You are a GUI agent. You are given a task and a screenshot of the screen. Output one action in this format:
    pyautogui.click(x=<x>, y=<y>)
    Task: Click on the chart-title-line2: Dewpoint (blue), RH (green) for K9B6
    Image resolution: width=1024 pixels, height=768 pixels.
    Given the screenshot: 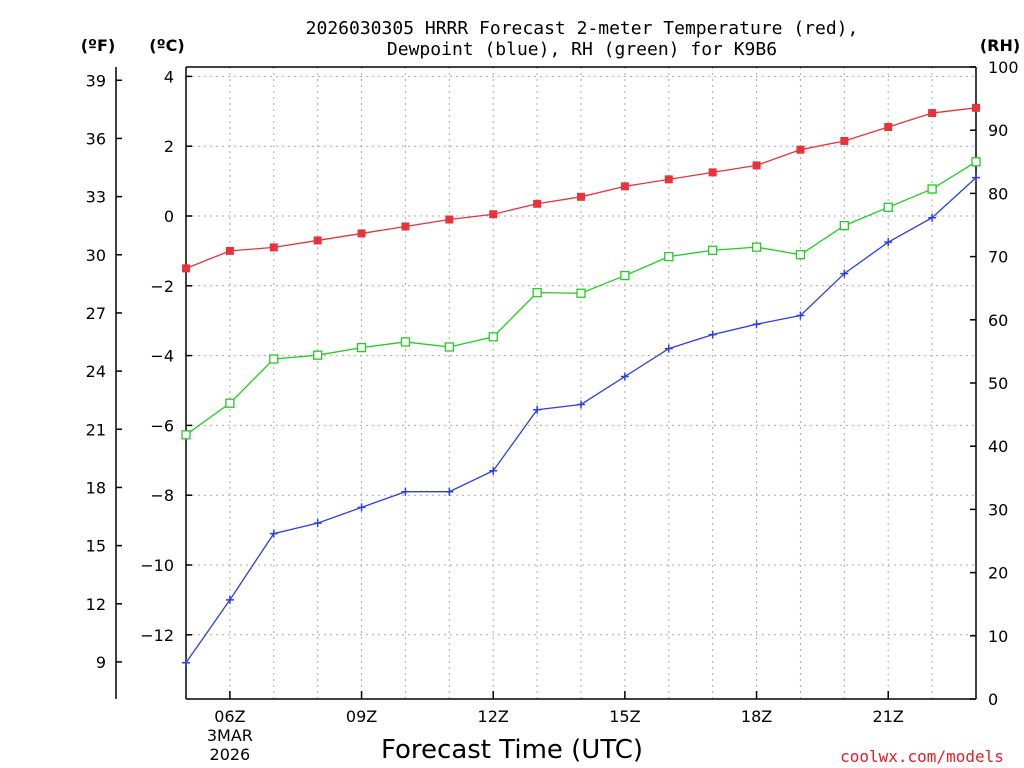 What is the action you would take?
    pyautogui.click(x=582, y=49)
    